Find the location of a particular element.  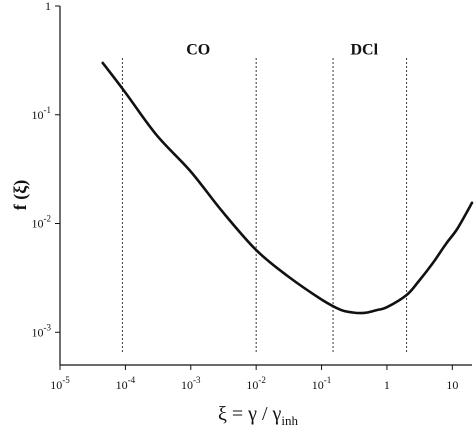

y-tick-label-base-1: 10 is located at coordinates (38, 224).